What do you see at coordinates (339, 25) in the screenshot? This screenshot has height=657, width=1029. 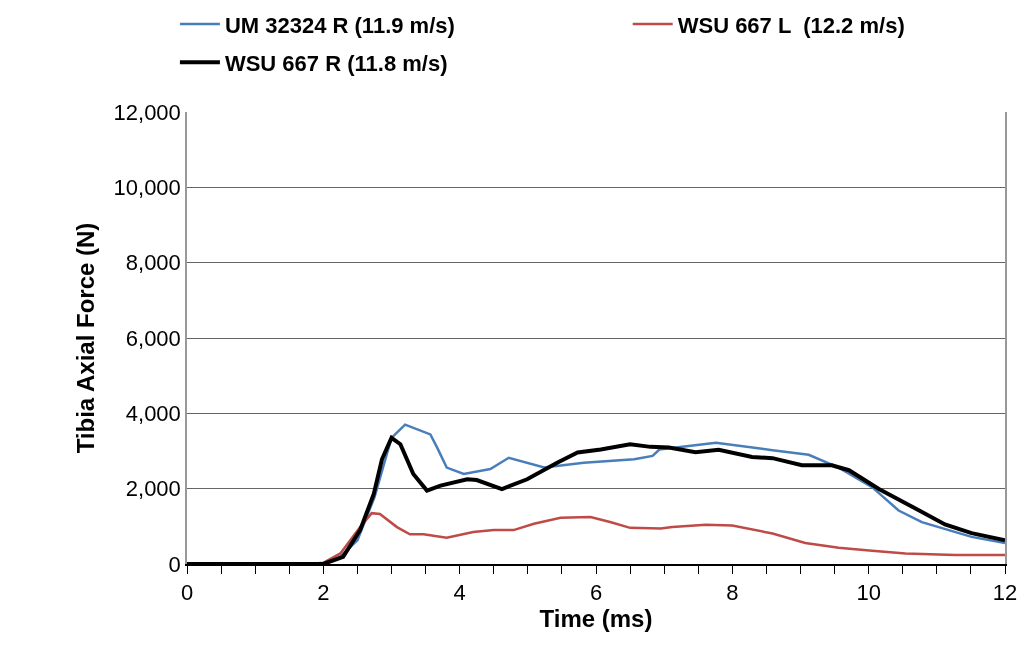 I see `legend-label: UM 32324 R (11.9 m/s)` at bounding box center [339, 25].